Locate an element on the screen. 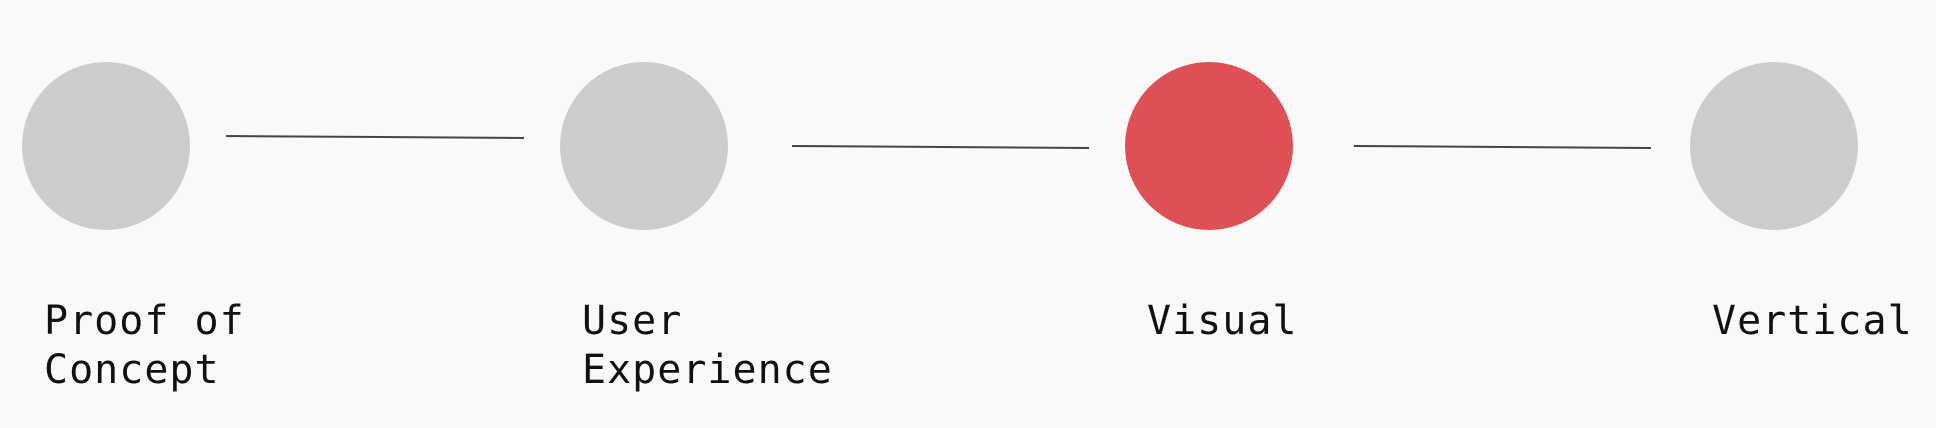  step-label-line: User is located at coordinates (632, 321).